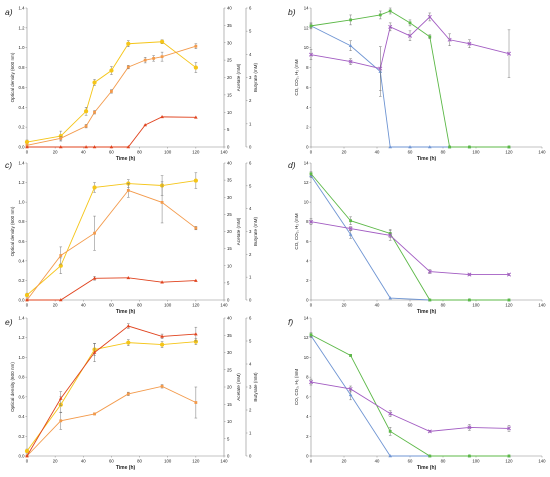  What do you see at coordinates (250, 100) in the screenshot?
I see `y3-tick-label: 2` at bounding box center [250, 100].